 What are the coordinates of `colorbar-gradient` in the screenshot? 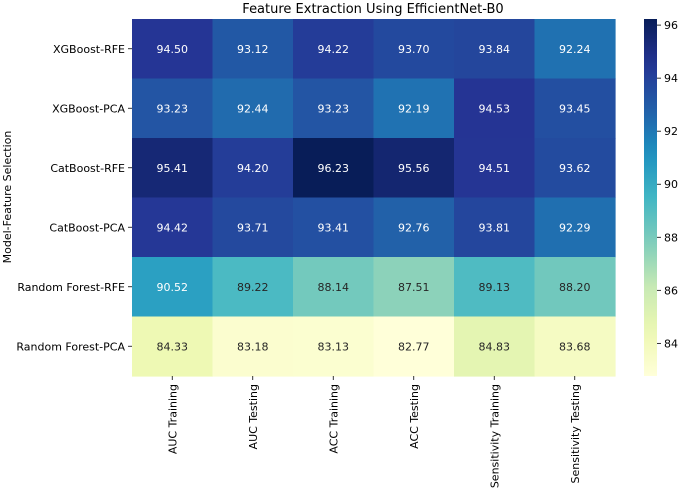 It's located at (650, 197).